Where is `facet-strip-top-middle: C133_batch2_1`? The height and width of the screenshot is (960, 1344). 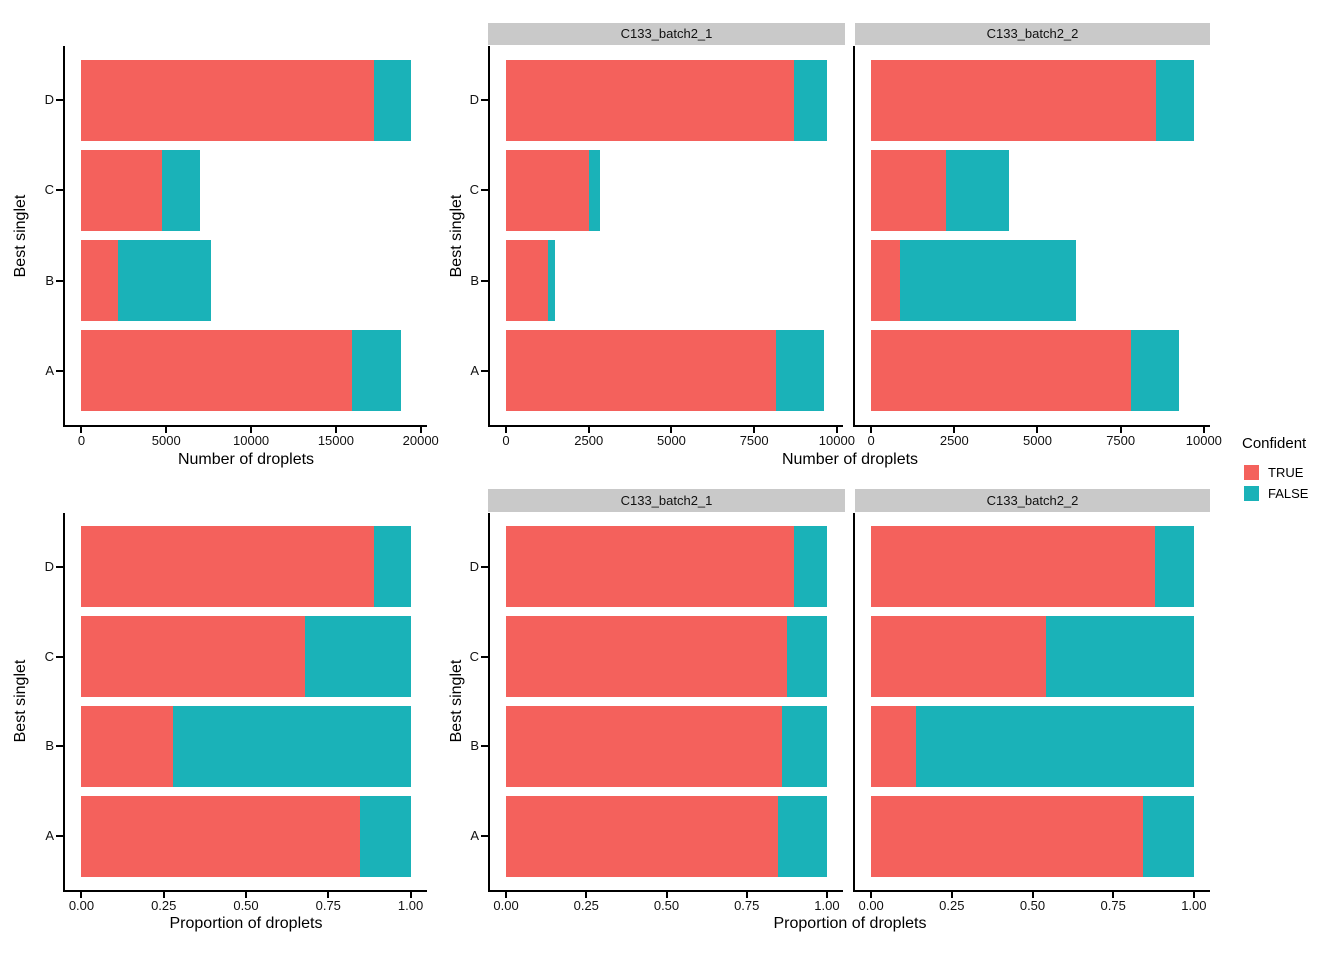
facet-strip-top-middle: C133_batch2_1 is located at coordinates (666, 34).